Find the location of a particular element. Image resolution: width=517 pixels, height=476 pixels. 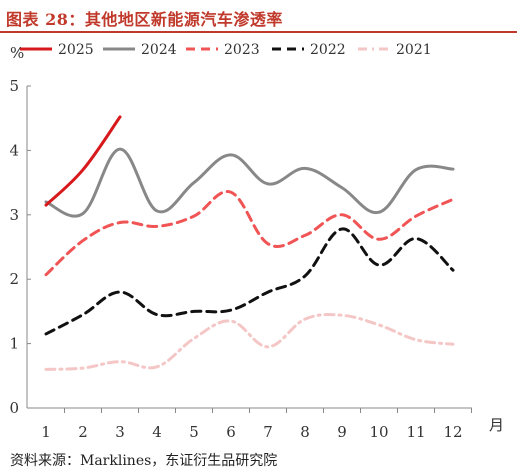

x-tick-label: 3 is located at coordinates (120, 432).